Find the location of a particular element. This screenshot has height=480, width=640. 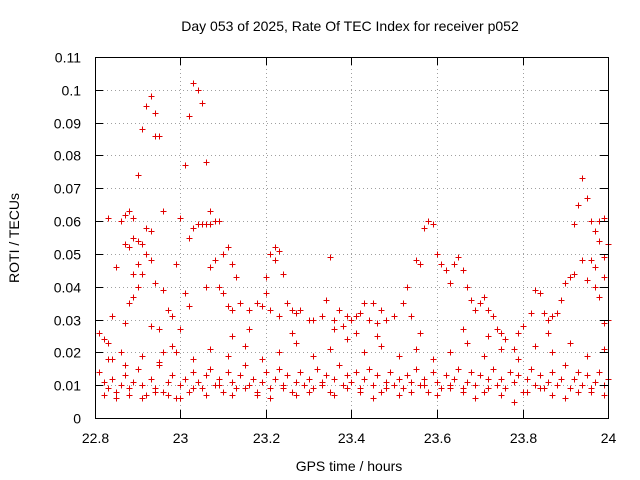

x-tick-label: 23.6 is located at coordinates (437, 438).